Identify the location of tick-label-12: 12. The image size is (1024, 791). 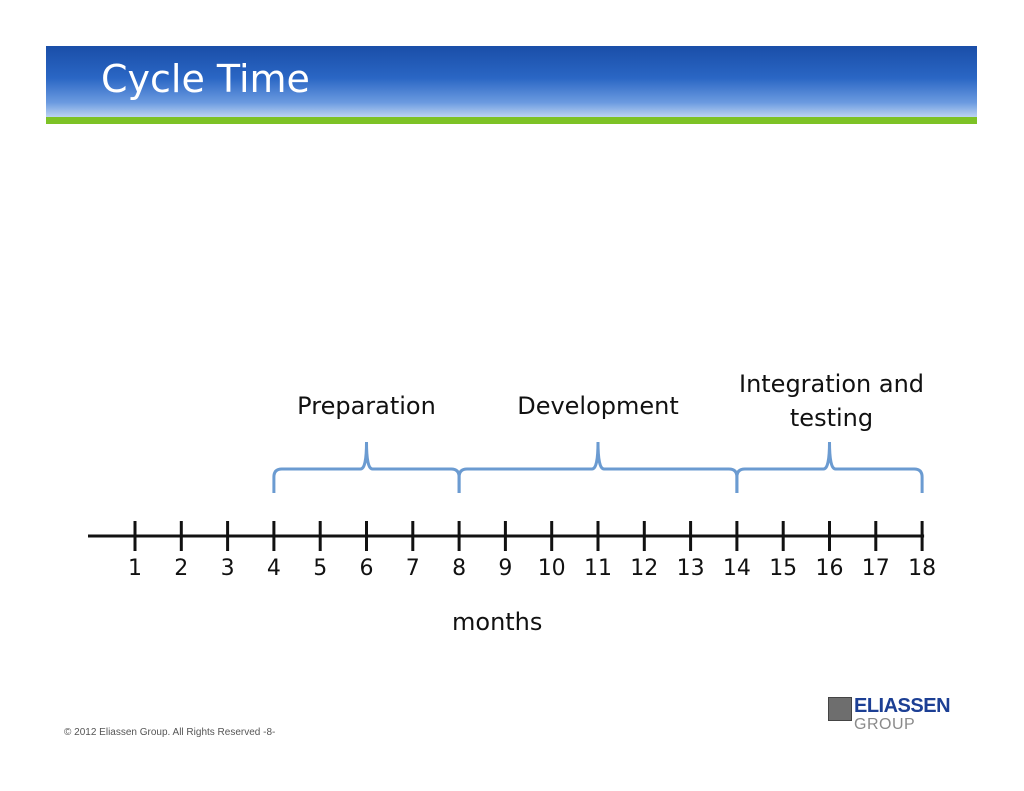
(644, 568).